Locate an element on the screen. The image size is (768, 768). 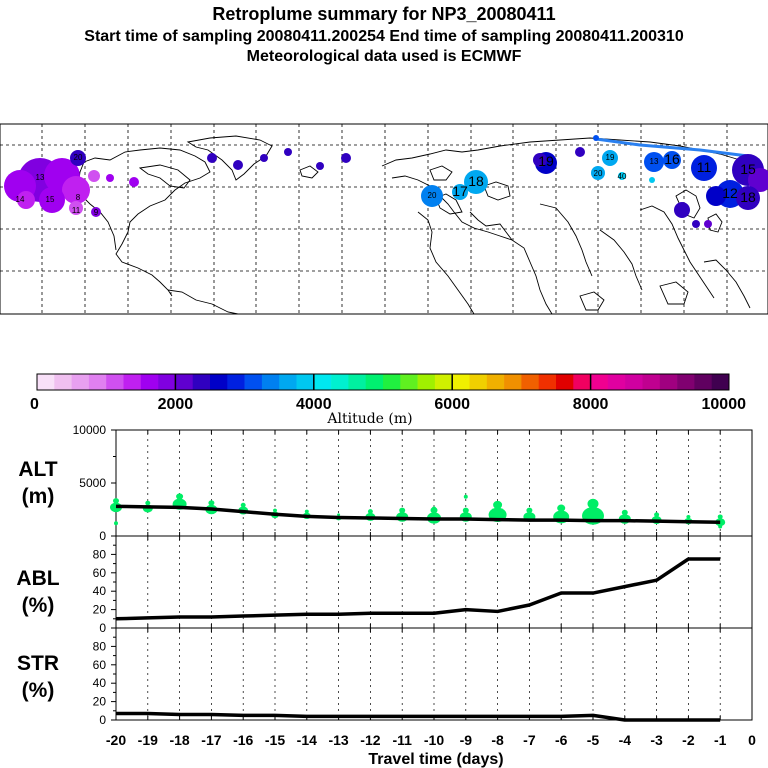
y-tick-label: 20 is located at coordinates (100, 610).